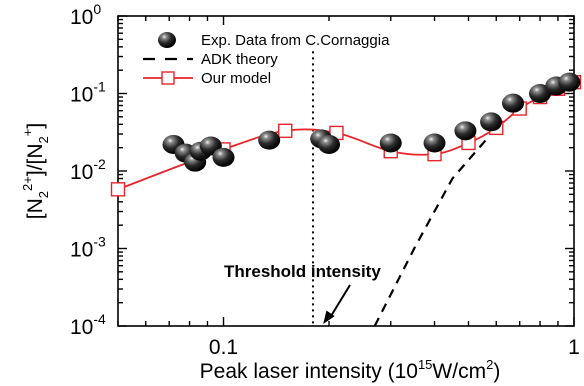 This screenshot has height=386, width=584. Describe the element at coordinates (329, 317) in the screenshot. I see `threshold-arrowhead` at that location.